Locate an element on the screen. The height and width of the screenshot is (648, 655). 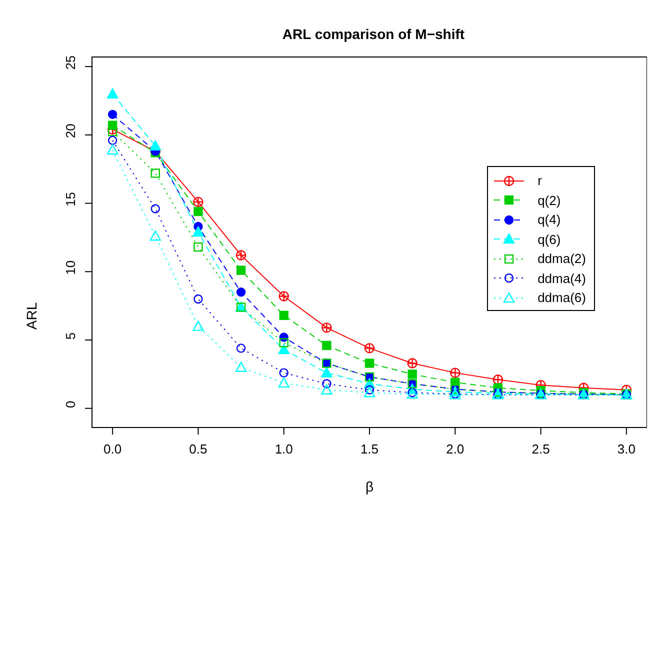
y-tick-label: 0 is located at coordinates (70, 404).